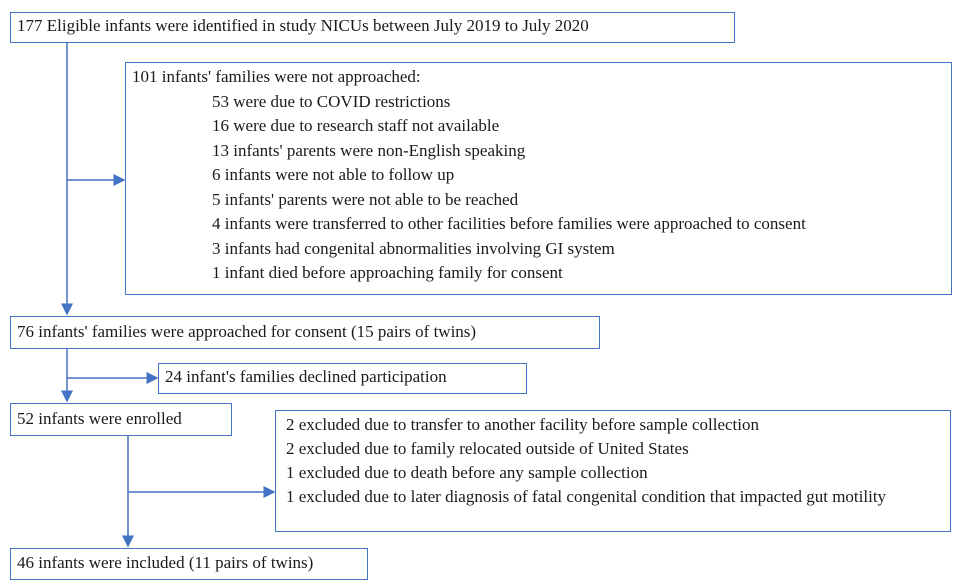 The image size is (957, 583). I want to click on list-item: 53 were due to COVID restrictions, so click(331, 101).